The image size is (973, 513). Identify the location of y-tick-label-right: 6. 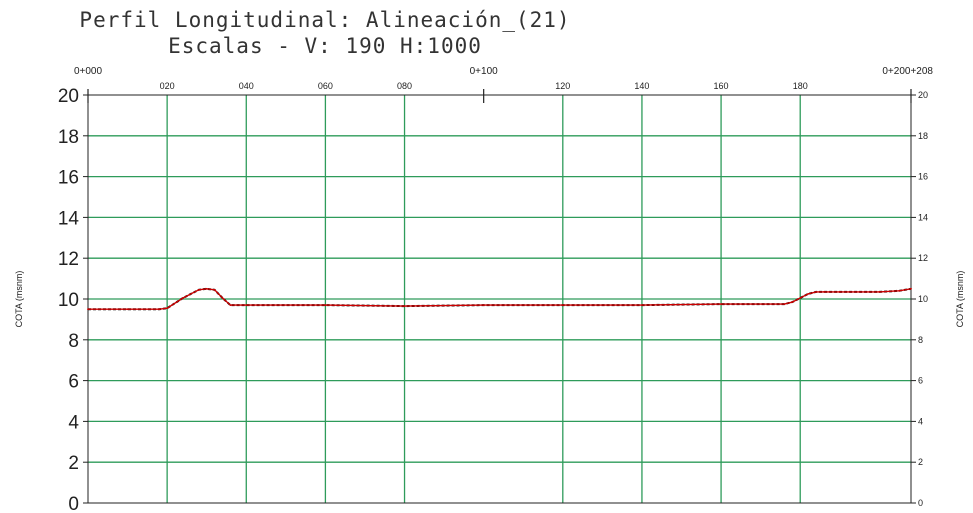
(920, 381).